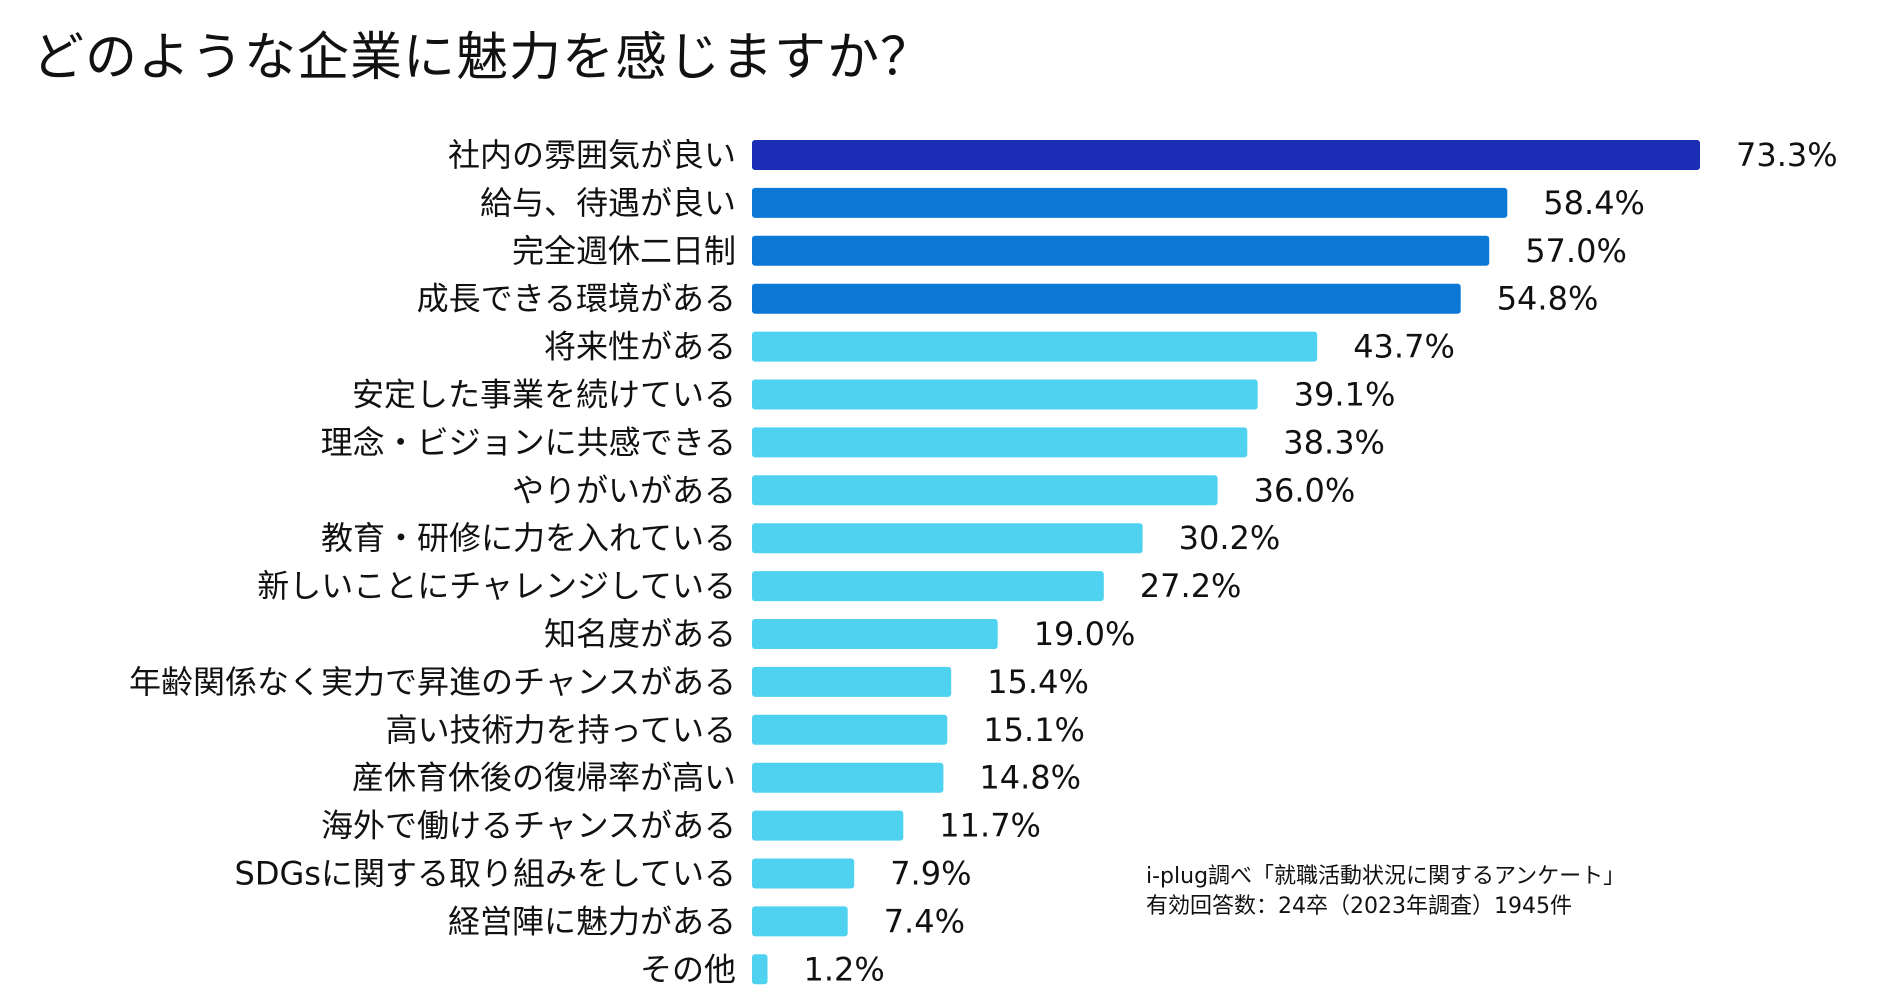  Describe the element at coordinates (485, 874) in the screenshot. I see `category-label: SDGsに関する取り組みをしている` at that location.